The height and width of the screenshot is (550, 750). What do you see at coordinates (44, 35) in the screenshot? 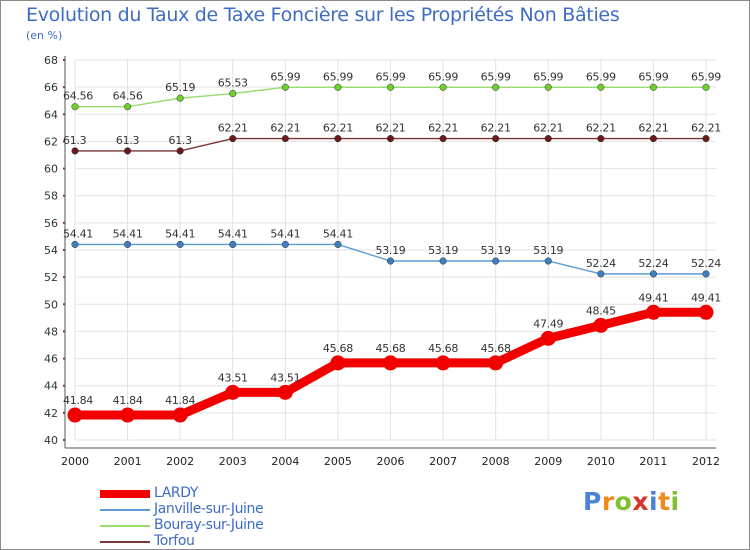
I see `chart-subtitle: (en %)` at bounding box center [44, 35].